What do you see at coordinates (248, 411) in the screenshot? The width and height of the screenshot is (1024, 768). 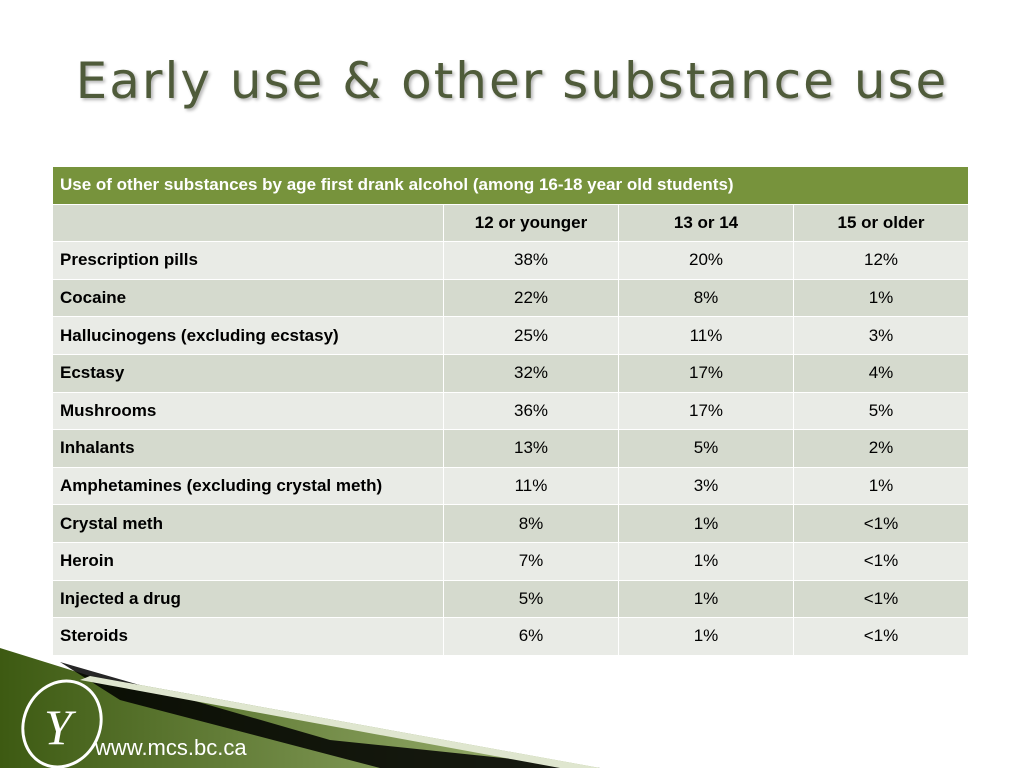 I see `row-label: Mushrooms` at bounding box center [248, 411].